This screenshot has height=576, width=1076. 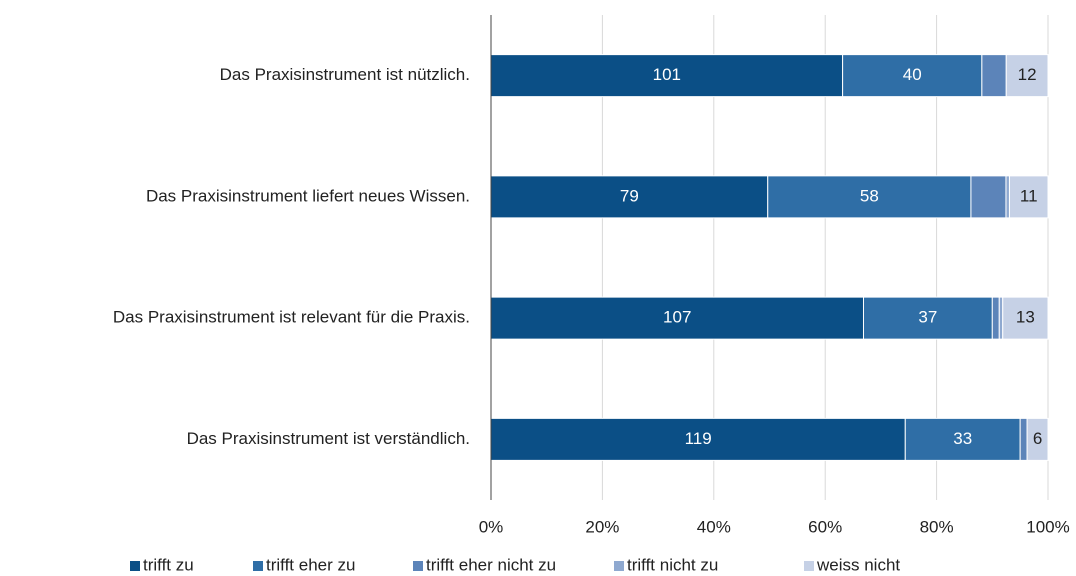 I want to click on data-label: 79, so click(x=629, y=195).